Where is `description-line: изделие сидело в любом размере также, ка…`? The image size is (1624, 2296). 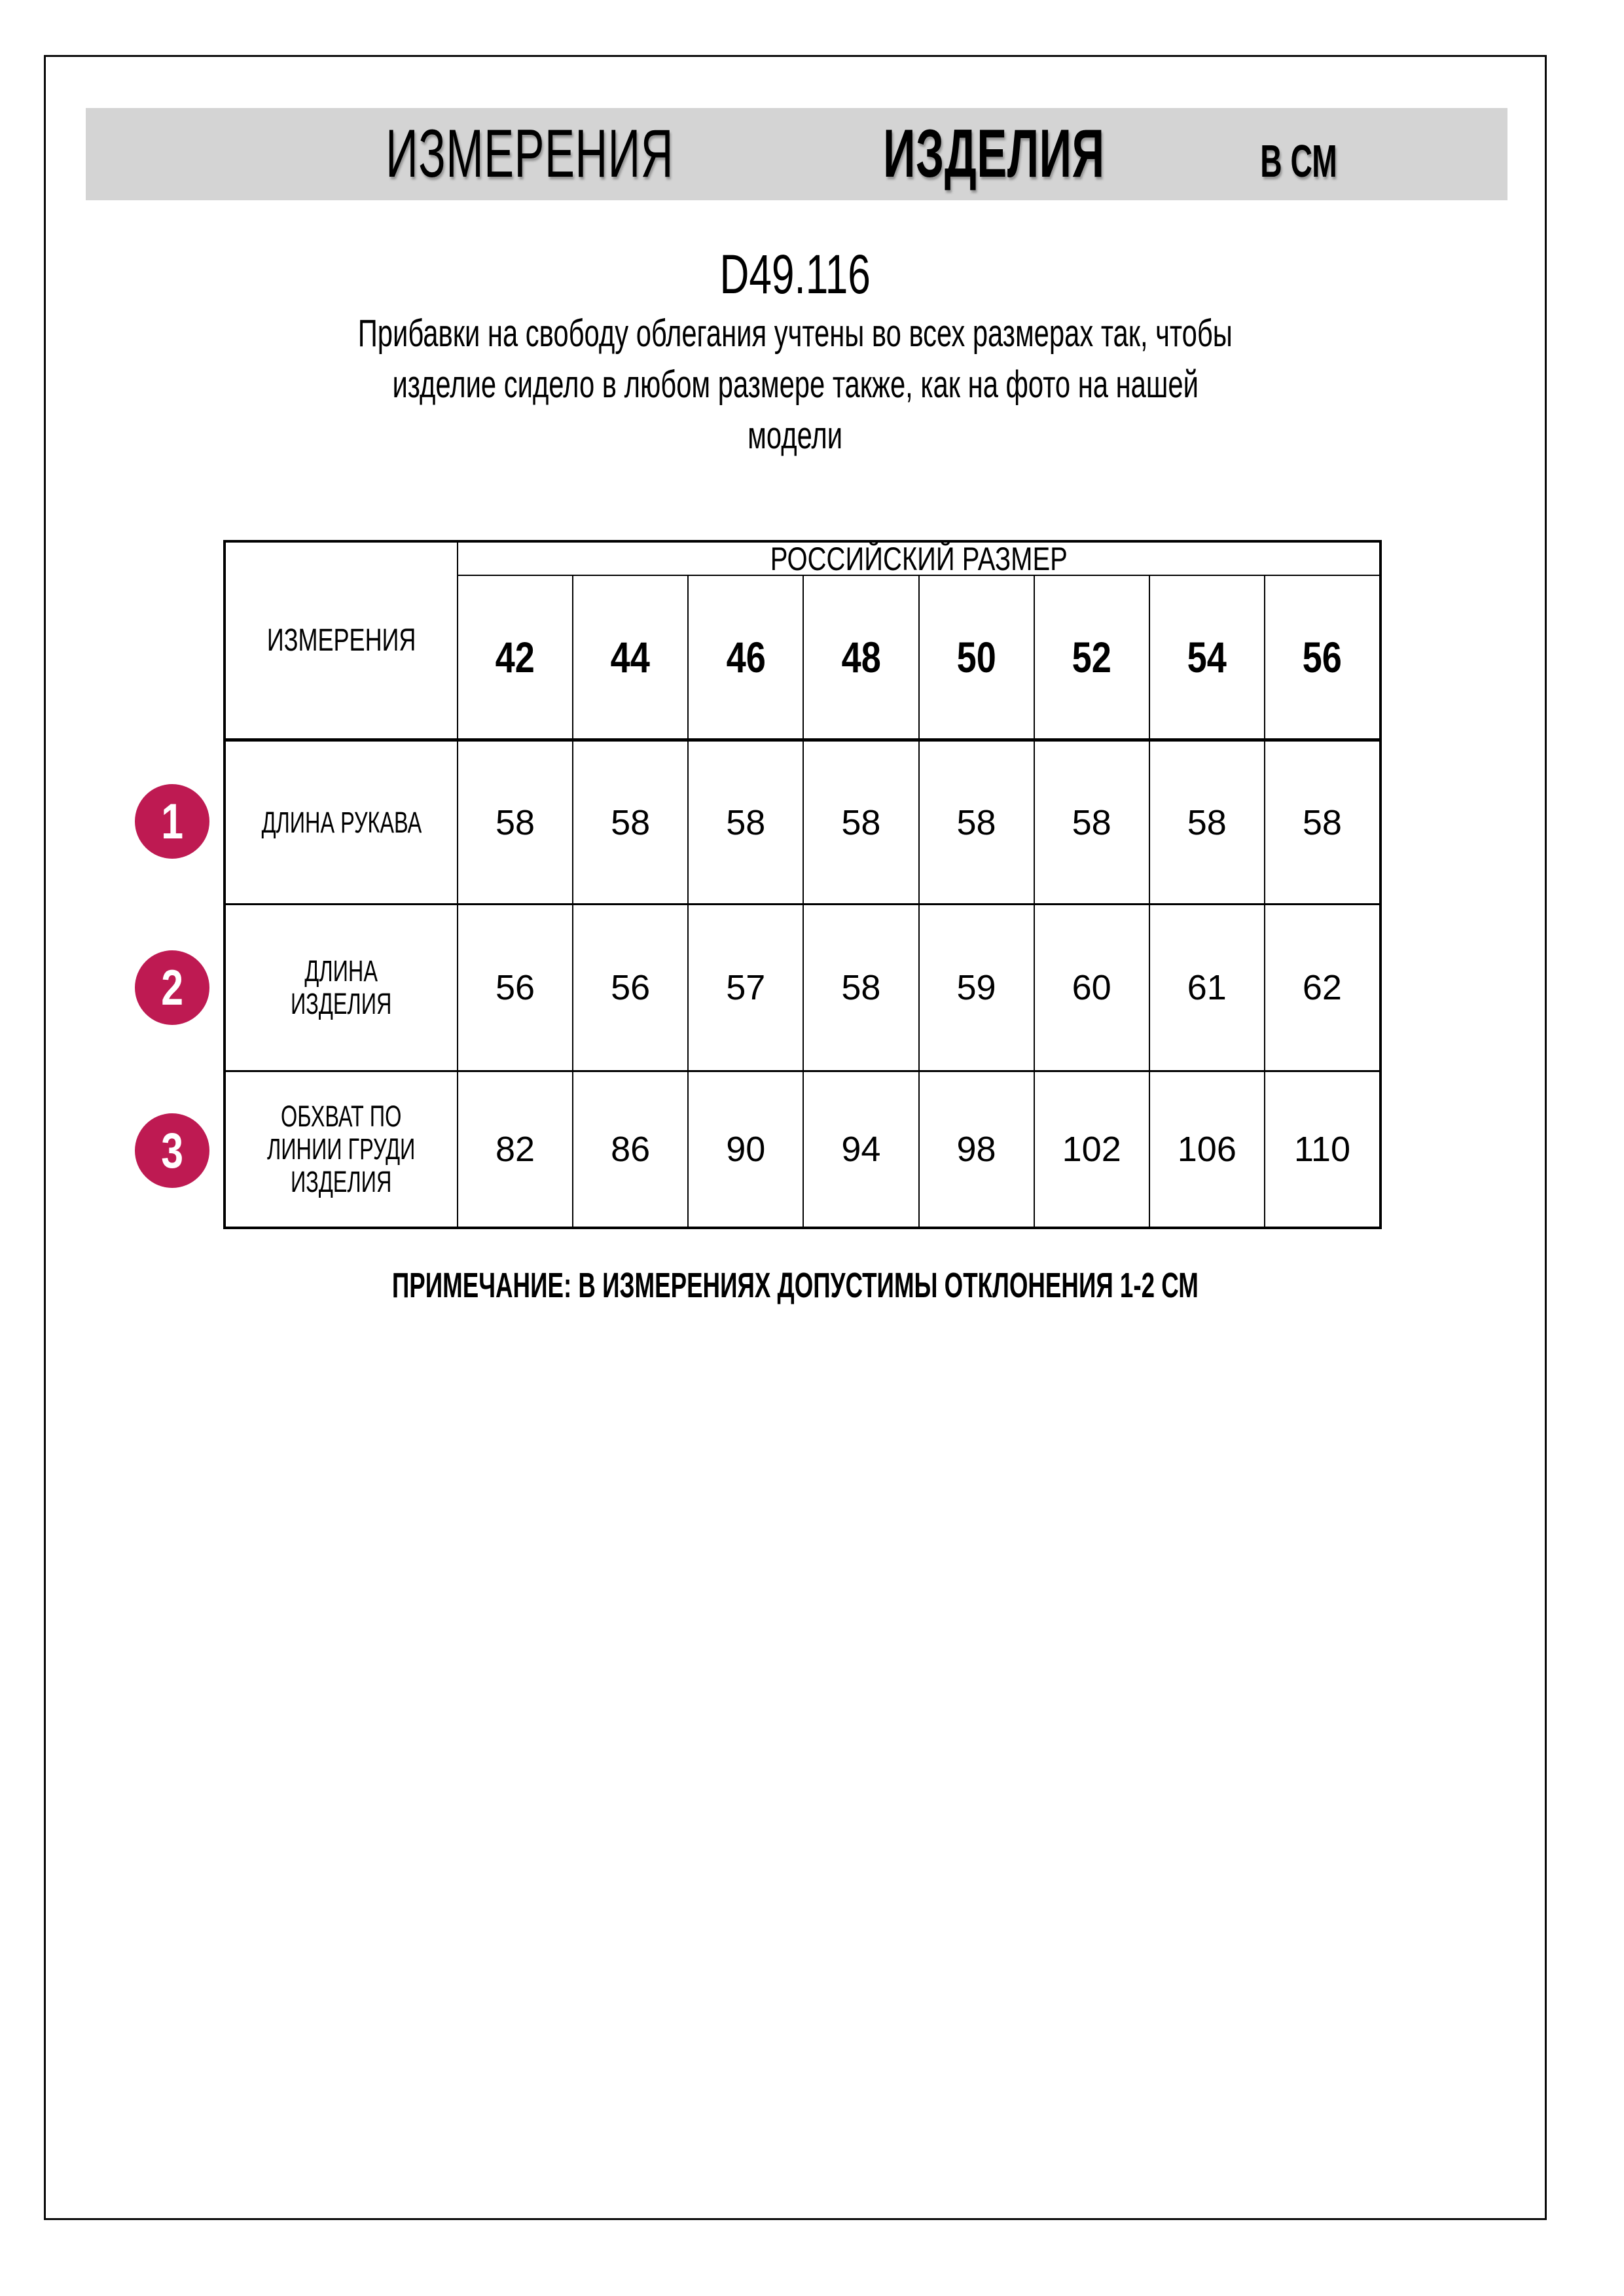 description-line: изделие сидело в любом размере также, ка… is located at coordinates (795, 384).